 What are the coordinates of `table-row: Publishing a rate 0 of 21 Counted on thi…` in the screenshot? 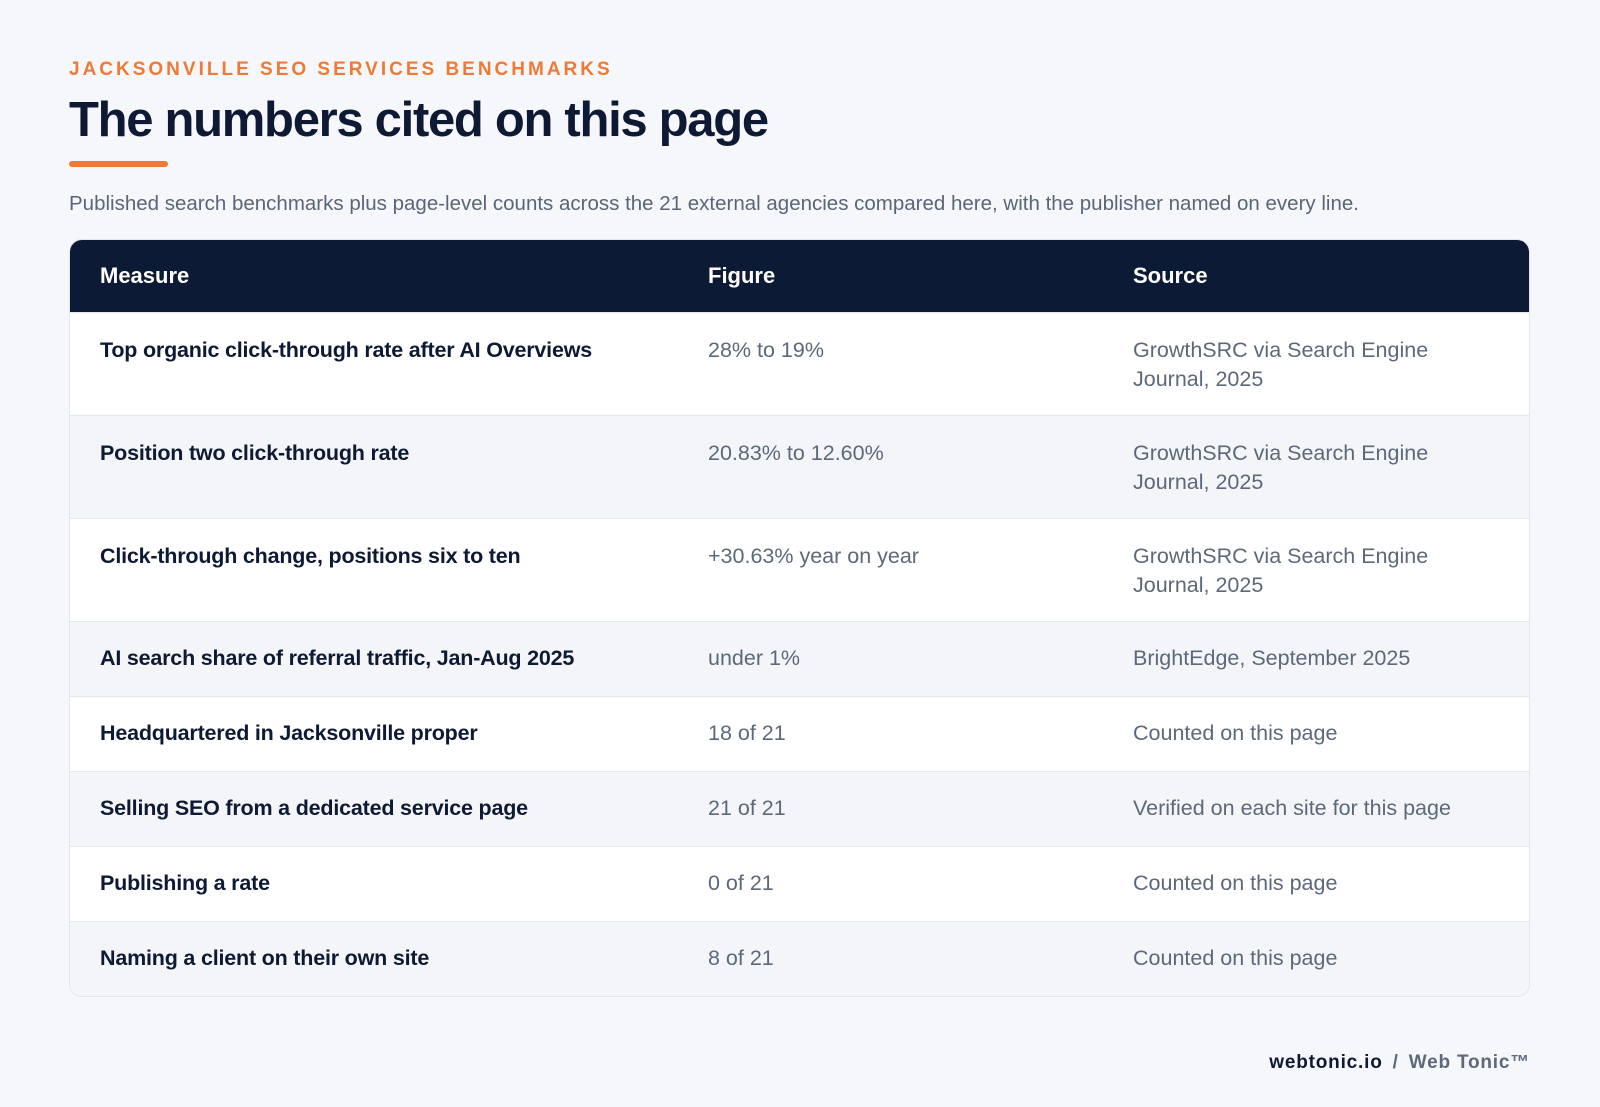 It's located at (799, 883).